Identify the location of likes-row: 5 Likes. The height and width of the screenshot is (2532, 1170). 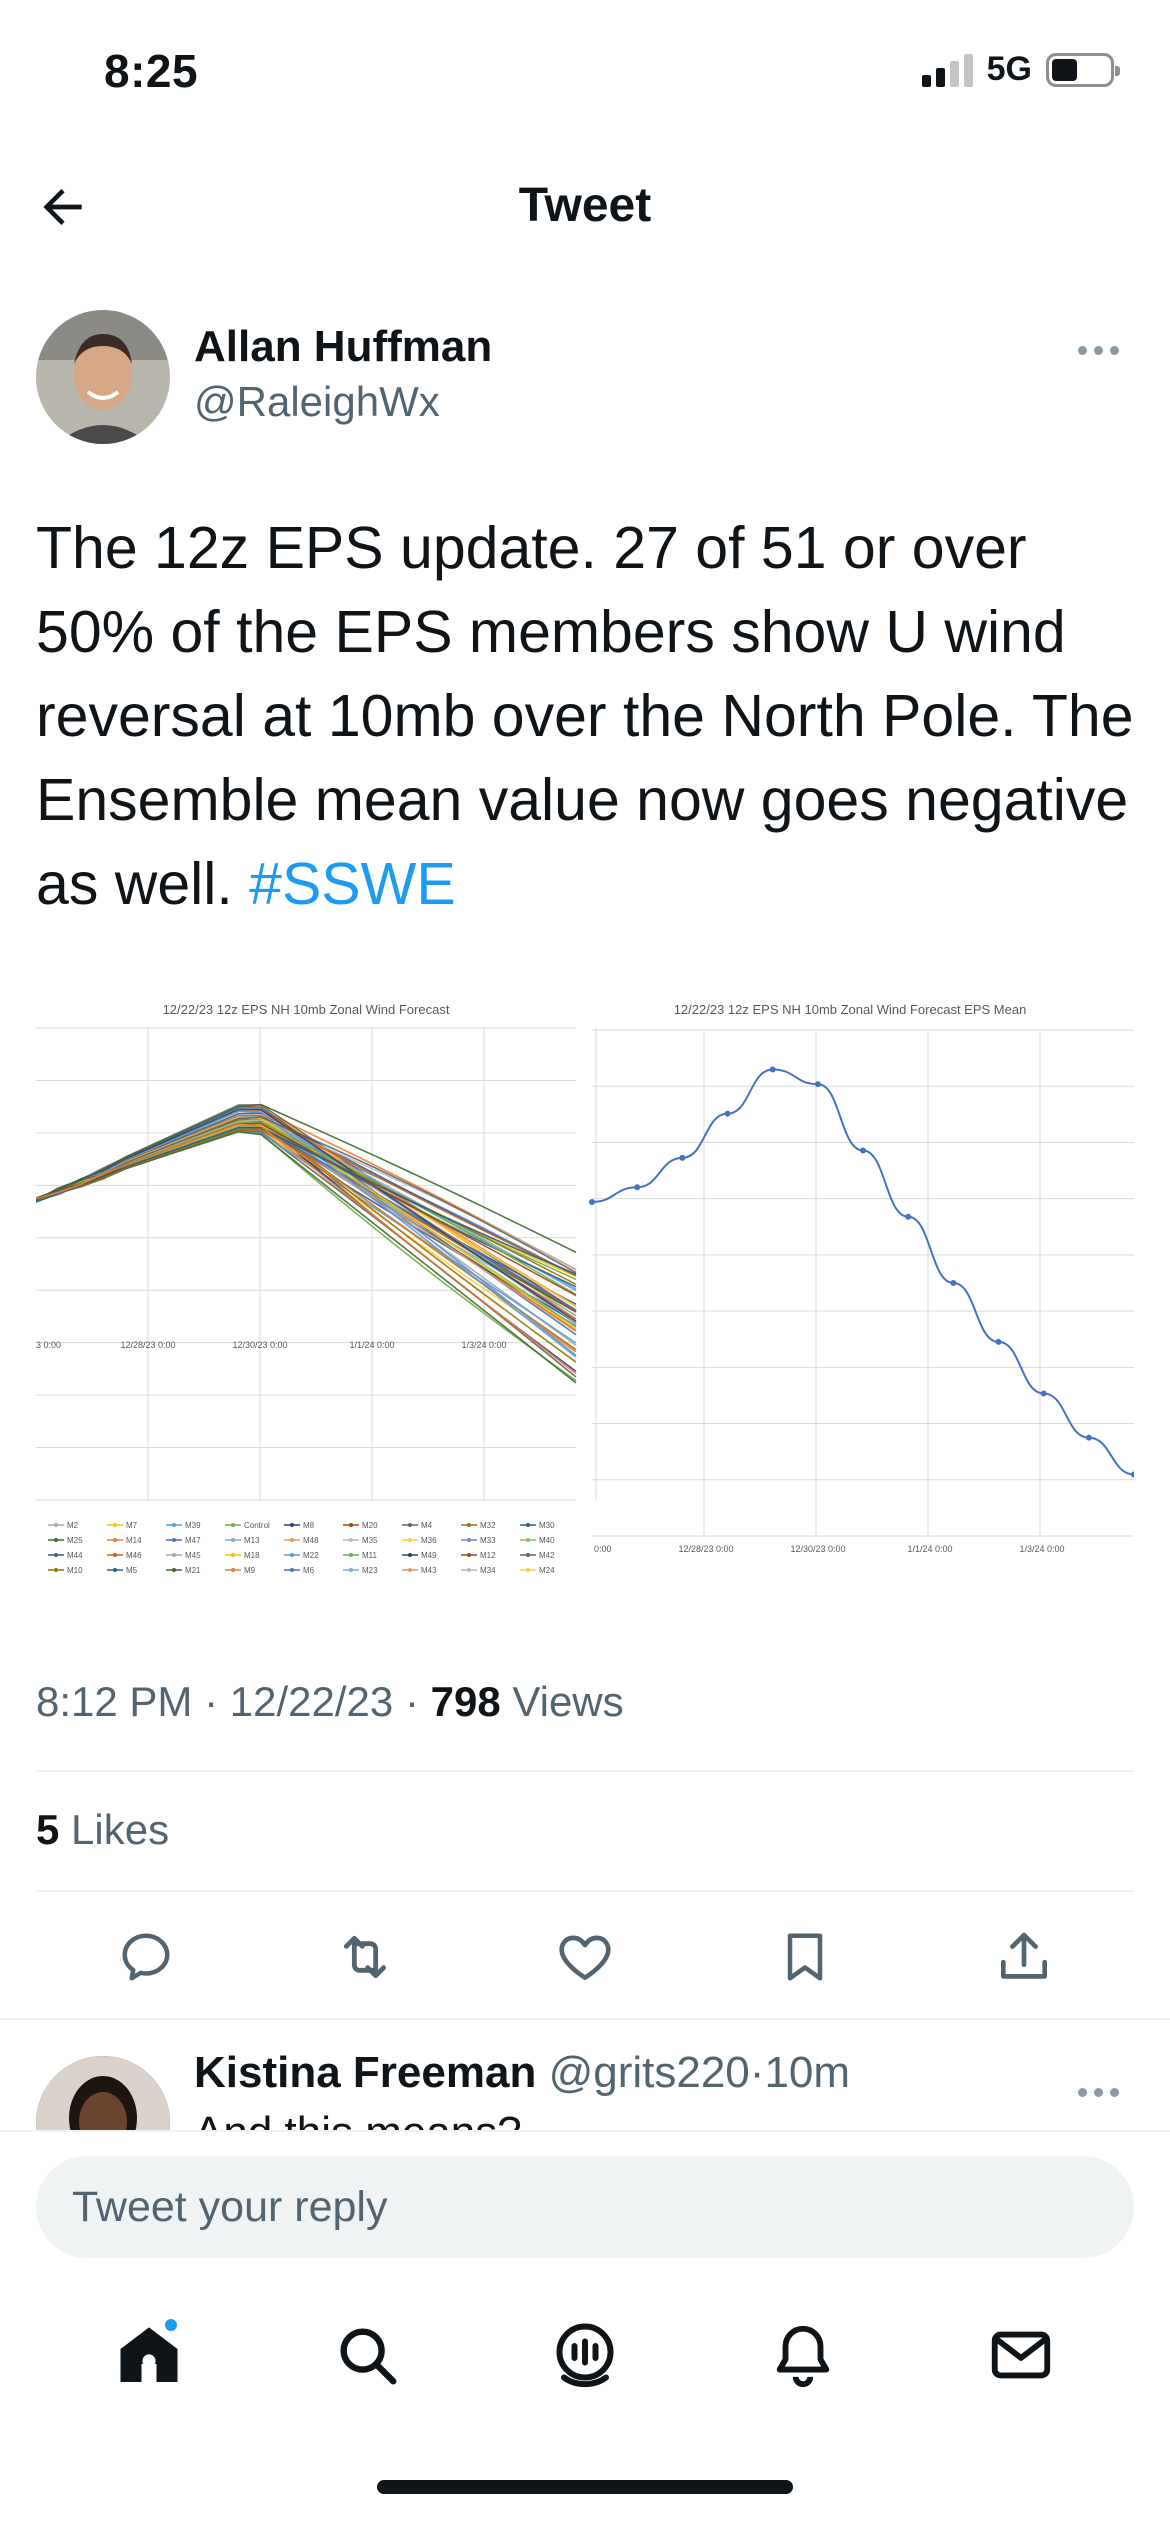
(102, 1830).